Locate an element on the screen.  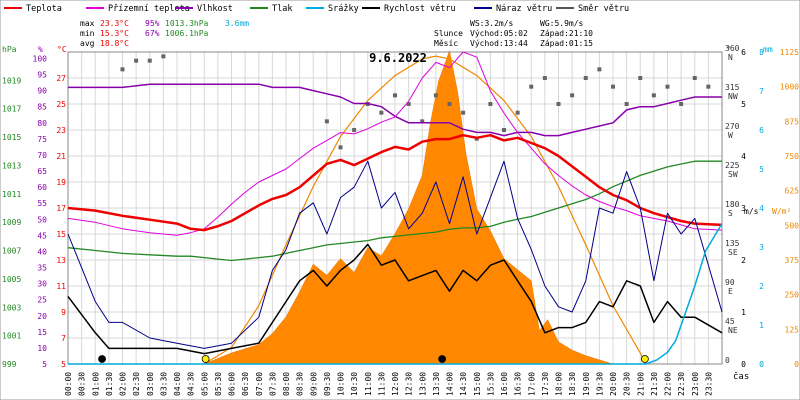
x-tick-label: 09:30 is located at coordinates (327, 384).